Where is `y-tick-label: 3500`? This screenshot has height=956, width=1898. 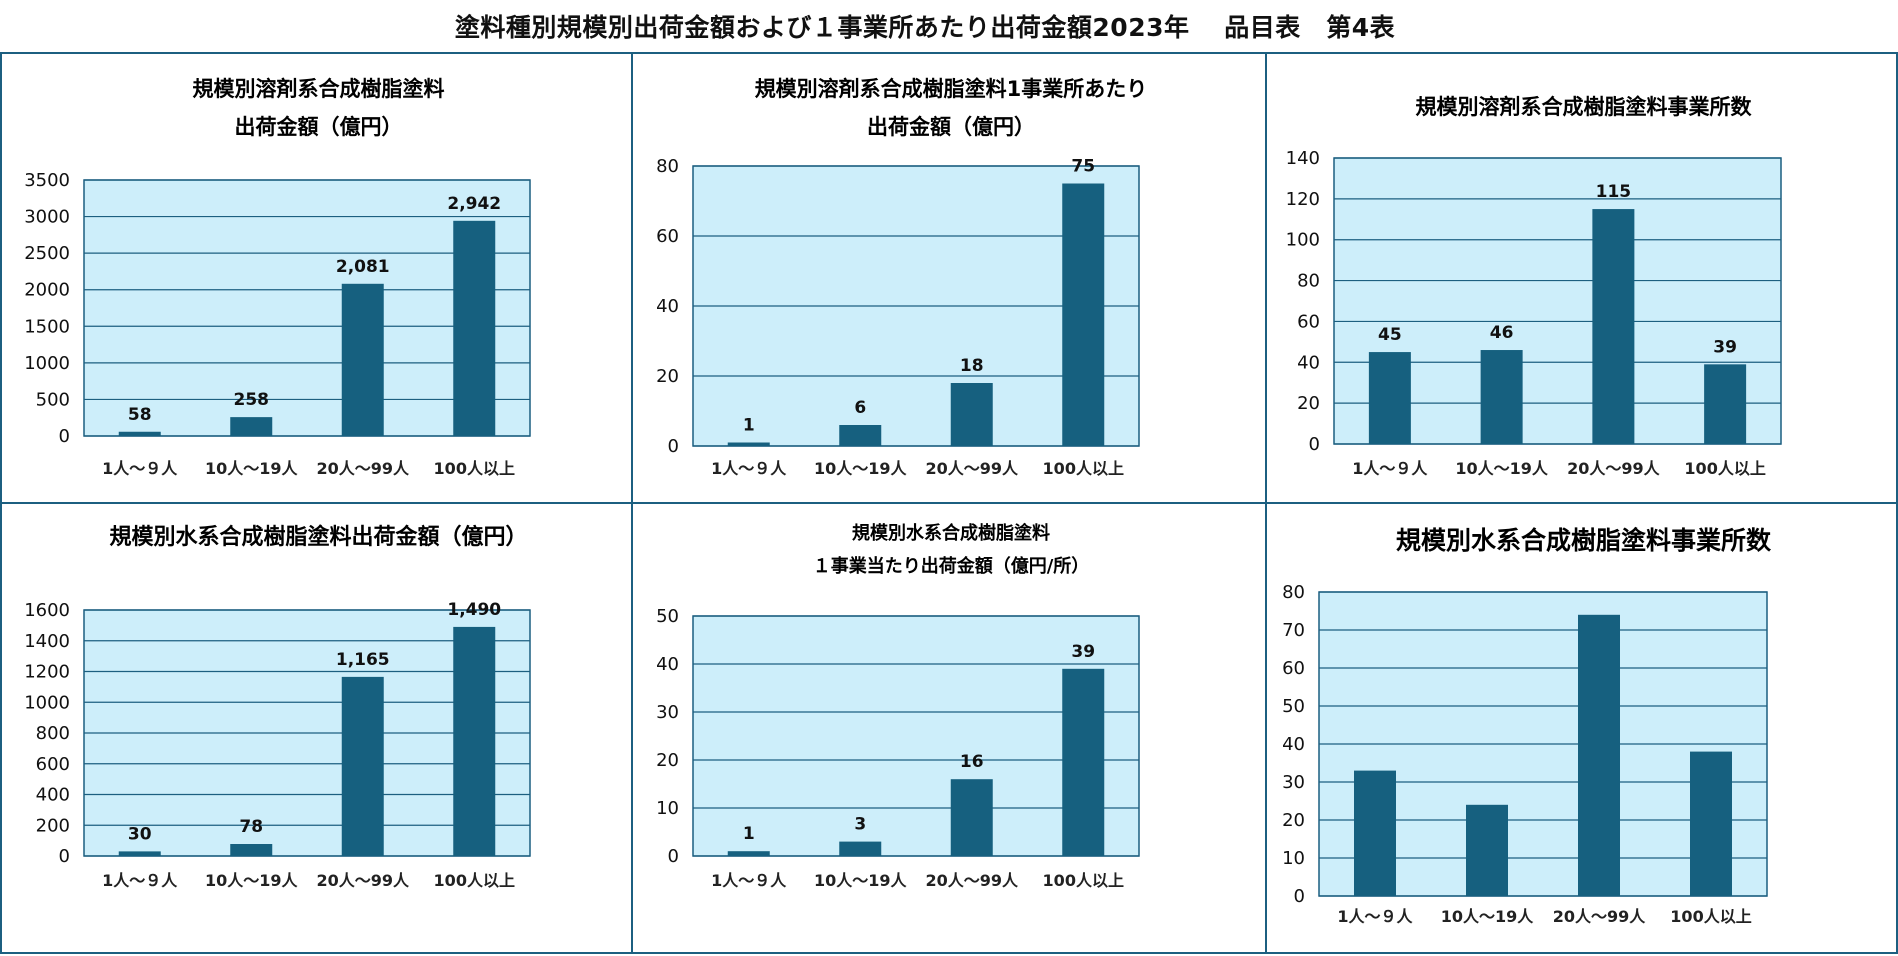
y-tick-label: 3500 is located at coordinates (47, 180).